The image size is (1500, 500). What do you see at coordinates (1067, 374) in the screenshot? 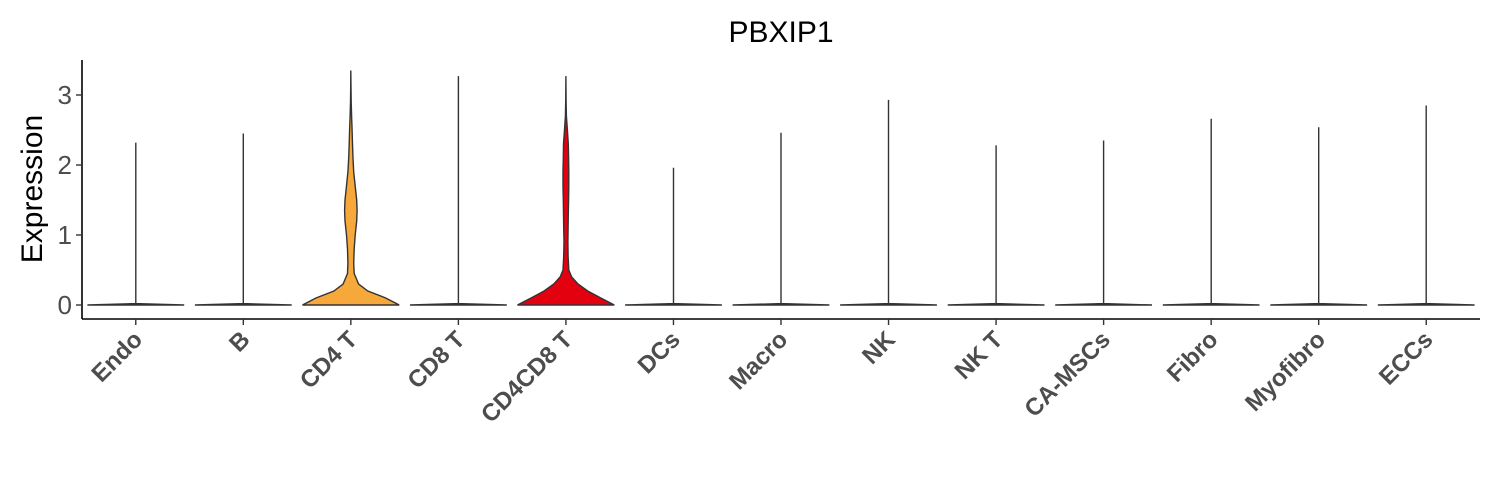
I see `x-tick-label: CA-MSCs` at bounding box center [1067, 374].